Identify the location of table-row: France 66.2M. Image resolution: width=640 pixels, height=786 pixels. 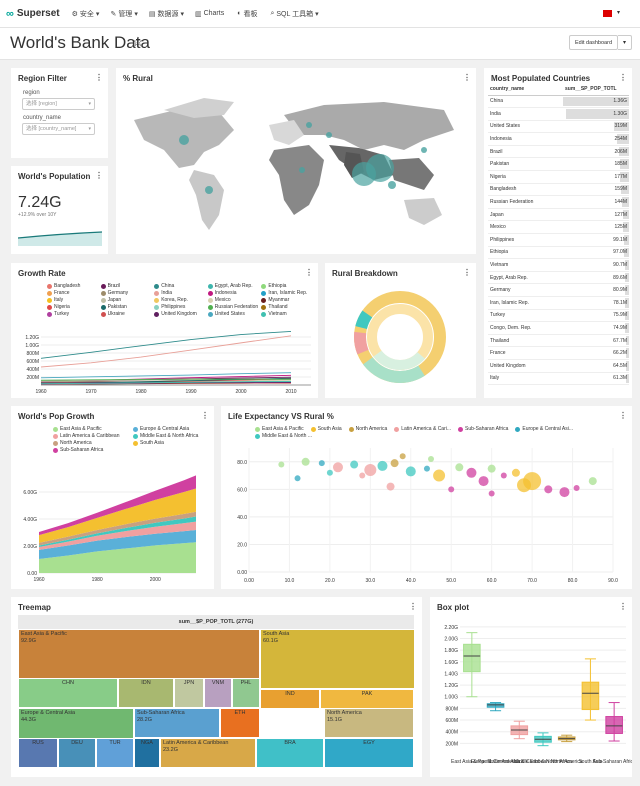
(558, 353).